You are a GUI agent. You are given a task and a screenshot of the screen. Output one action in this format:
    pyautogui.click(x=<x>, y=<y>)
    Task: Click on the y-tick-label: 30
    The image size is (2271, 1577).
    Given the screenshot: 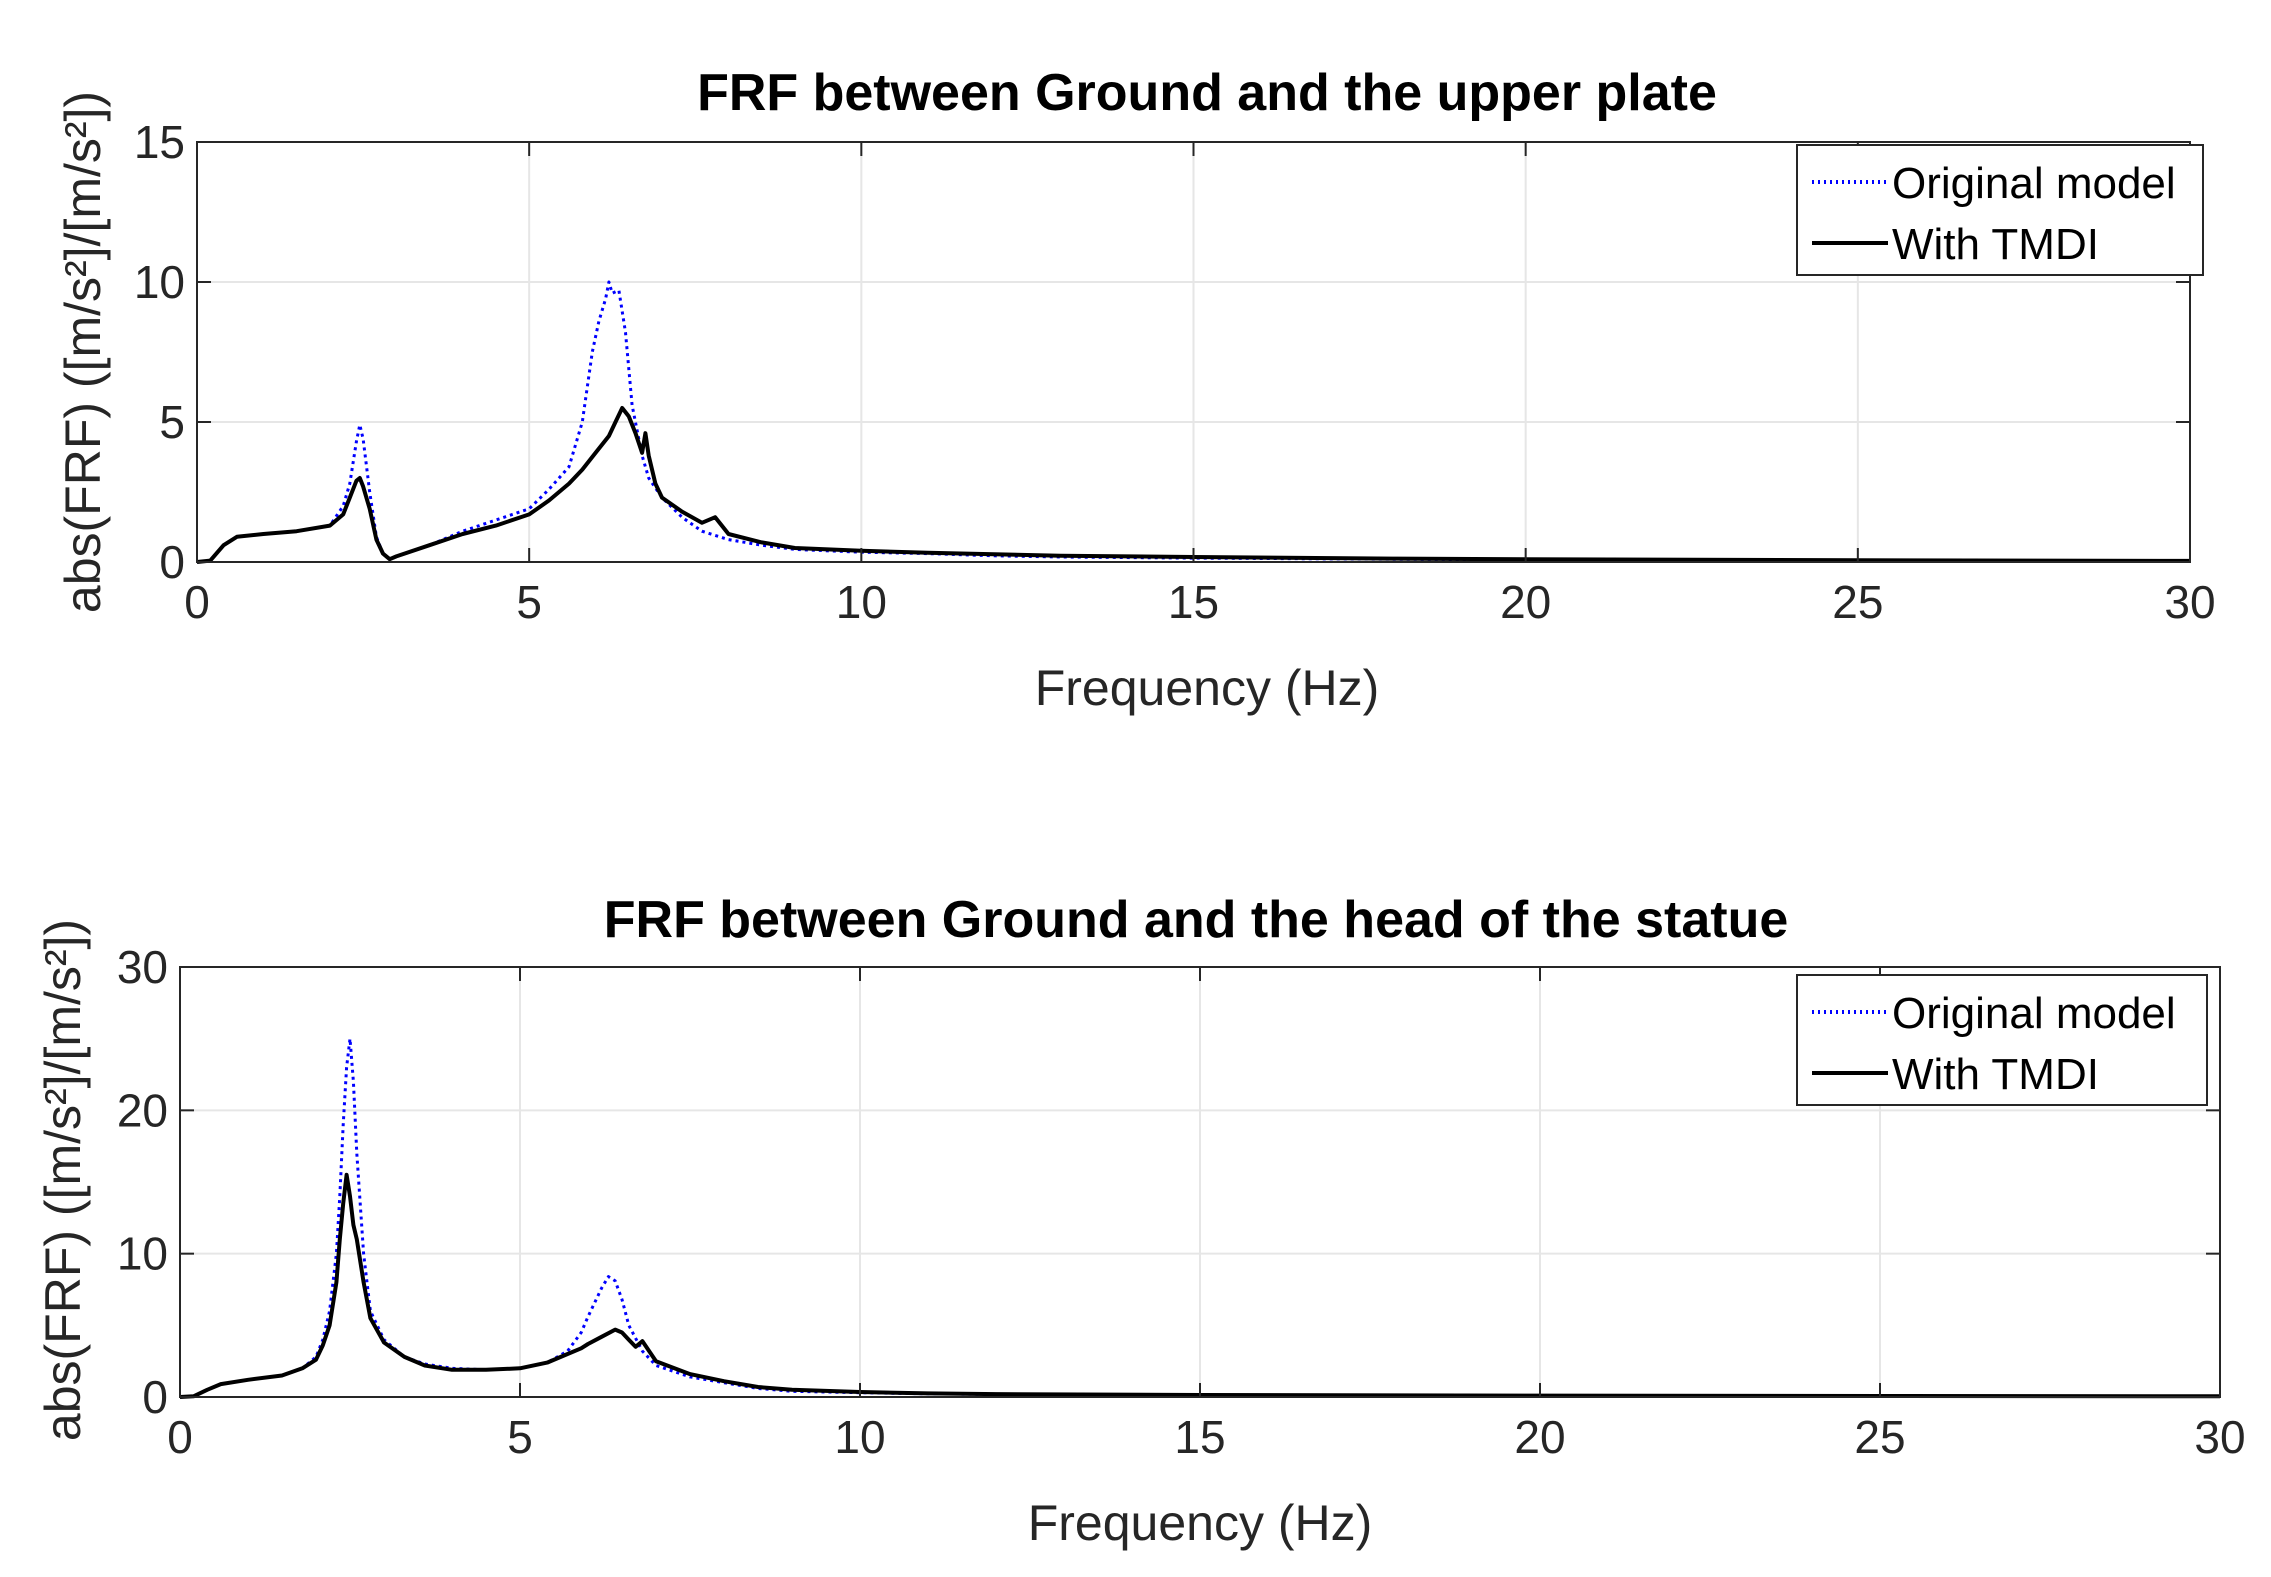 What is the action you would take?
    pyautogui.click(x=142, y=967)
    